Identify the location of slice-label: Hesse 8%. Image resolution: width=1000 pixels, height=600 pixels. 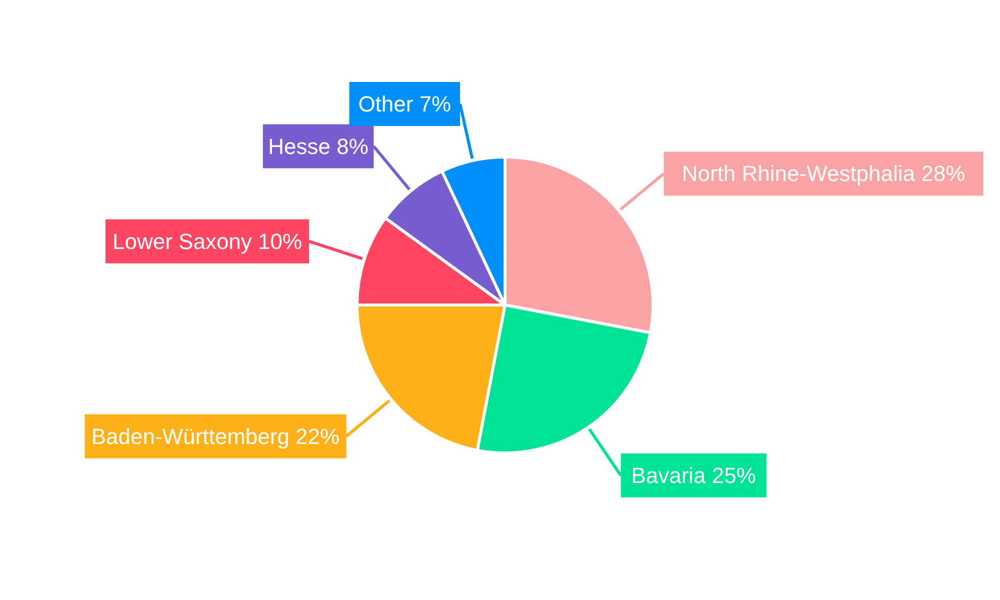
(318, 146).